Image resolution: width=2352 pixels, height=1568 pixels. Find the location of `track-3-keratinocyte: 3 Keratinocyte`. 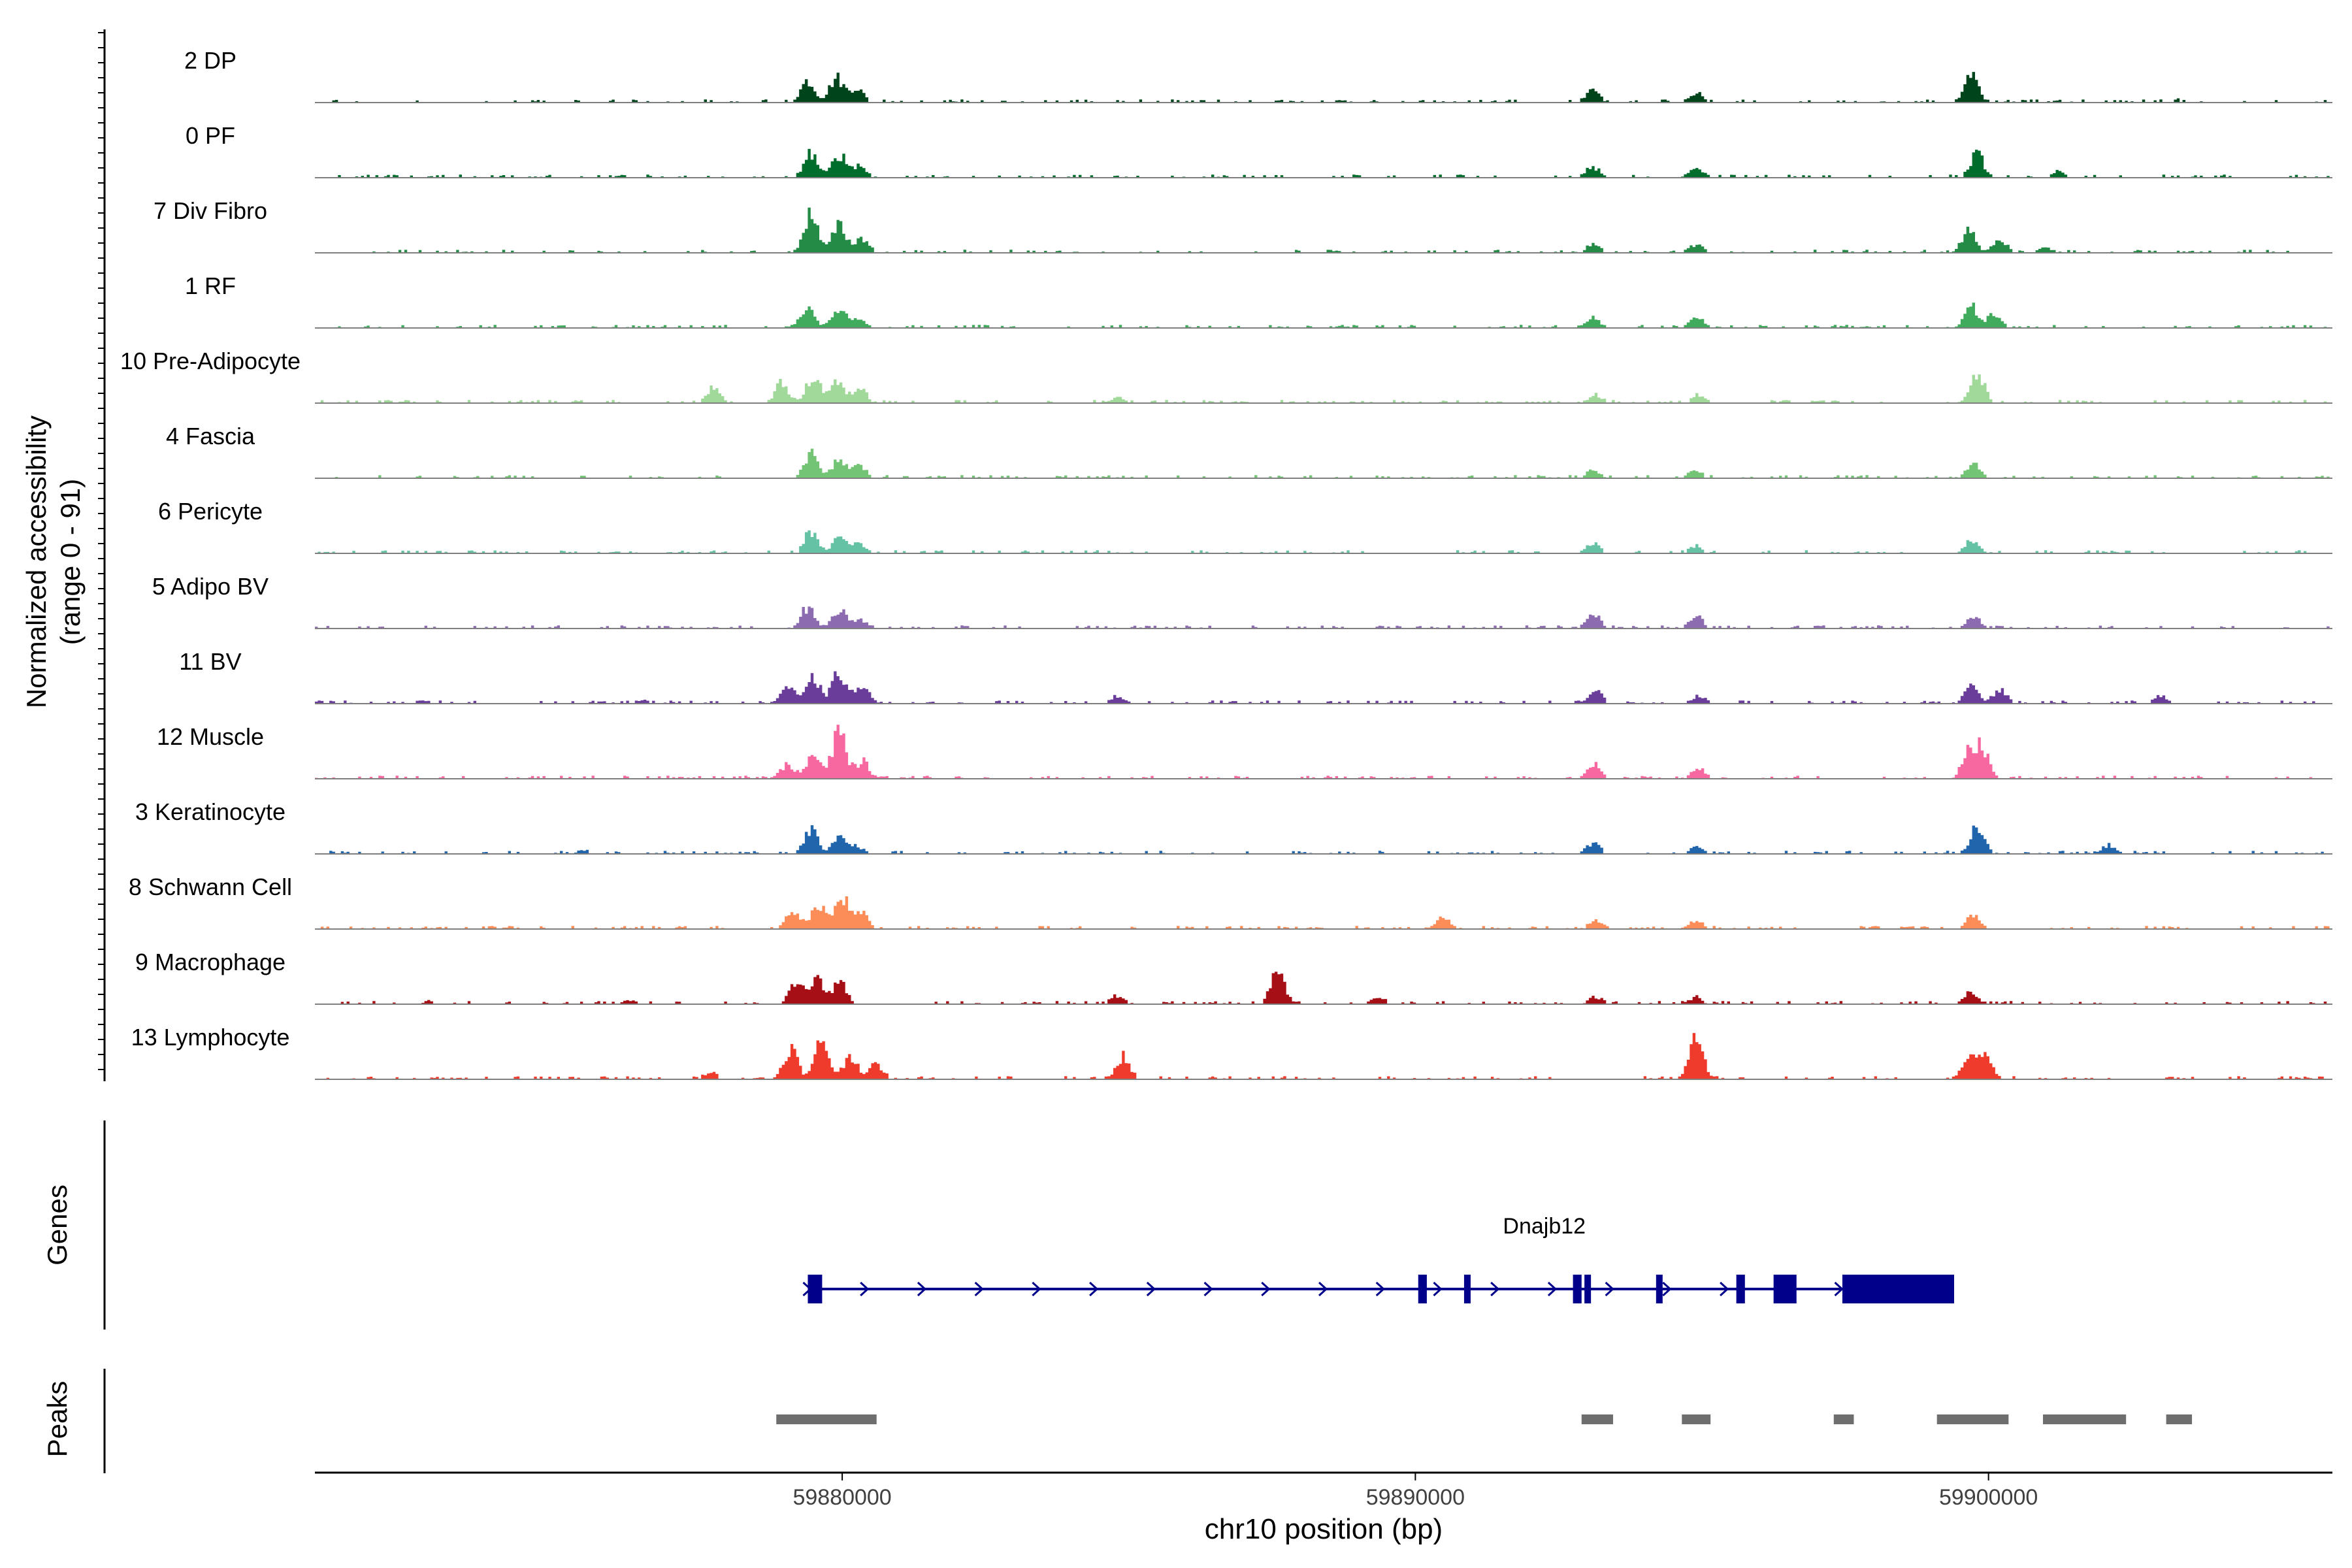

track-3-keratinocyte: 3 Keratinocyte is located at coordinates (1233, 826).